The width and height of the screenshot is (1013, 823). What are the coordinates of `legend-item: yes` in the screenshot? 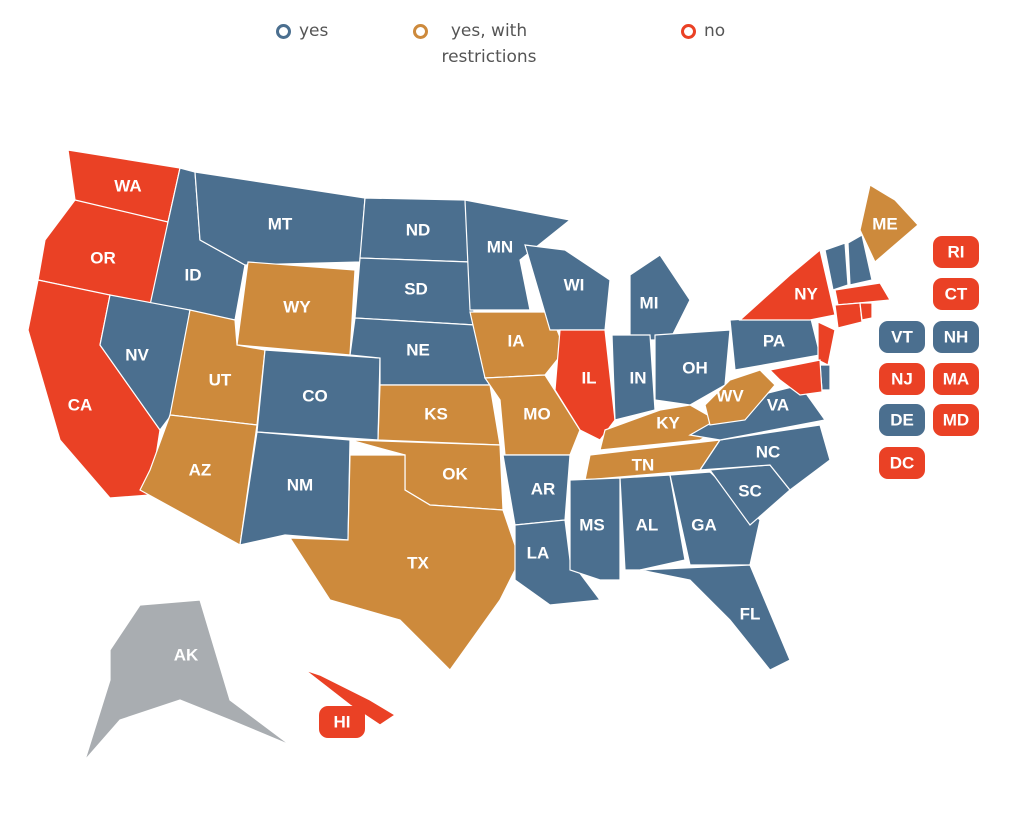 It's located at (302, 31).